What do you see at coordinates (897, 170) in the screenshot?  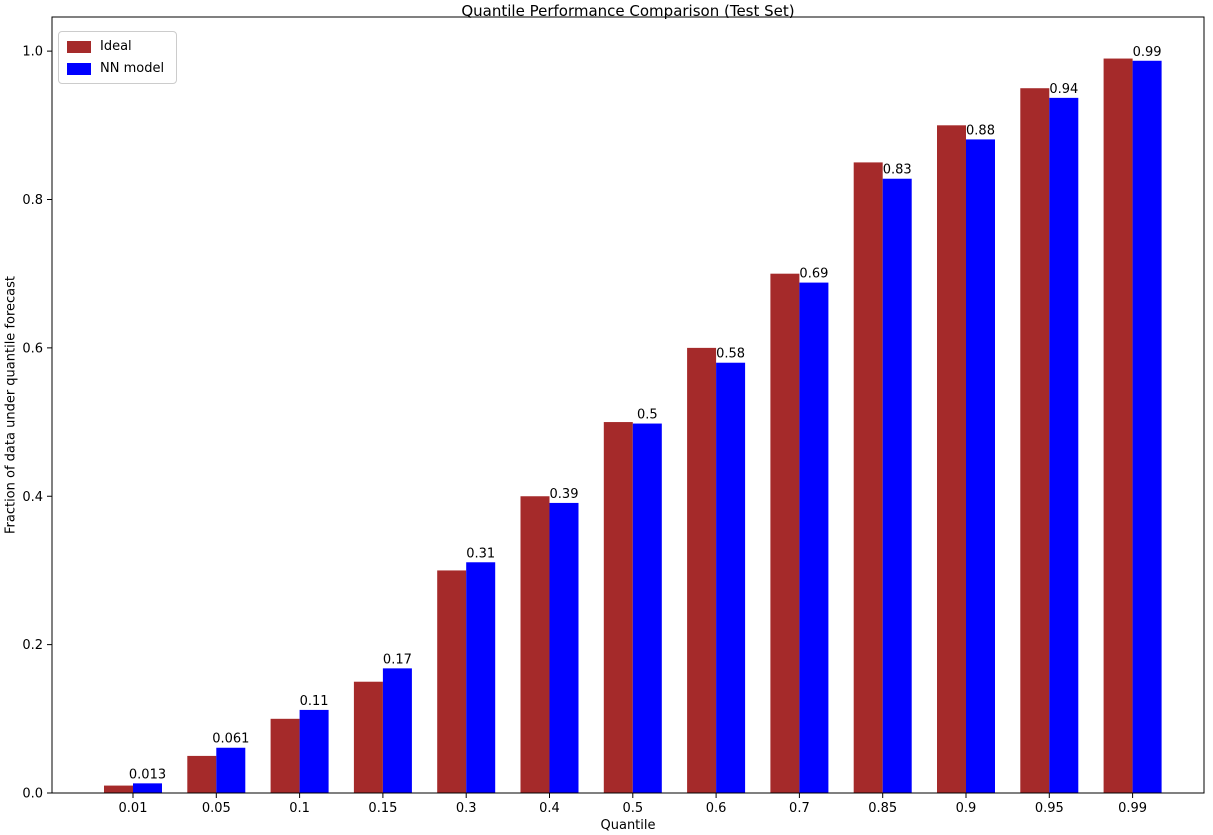 I see `bar-value-label: 0.83` at bounding box center [897, 170].